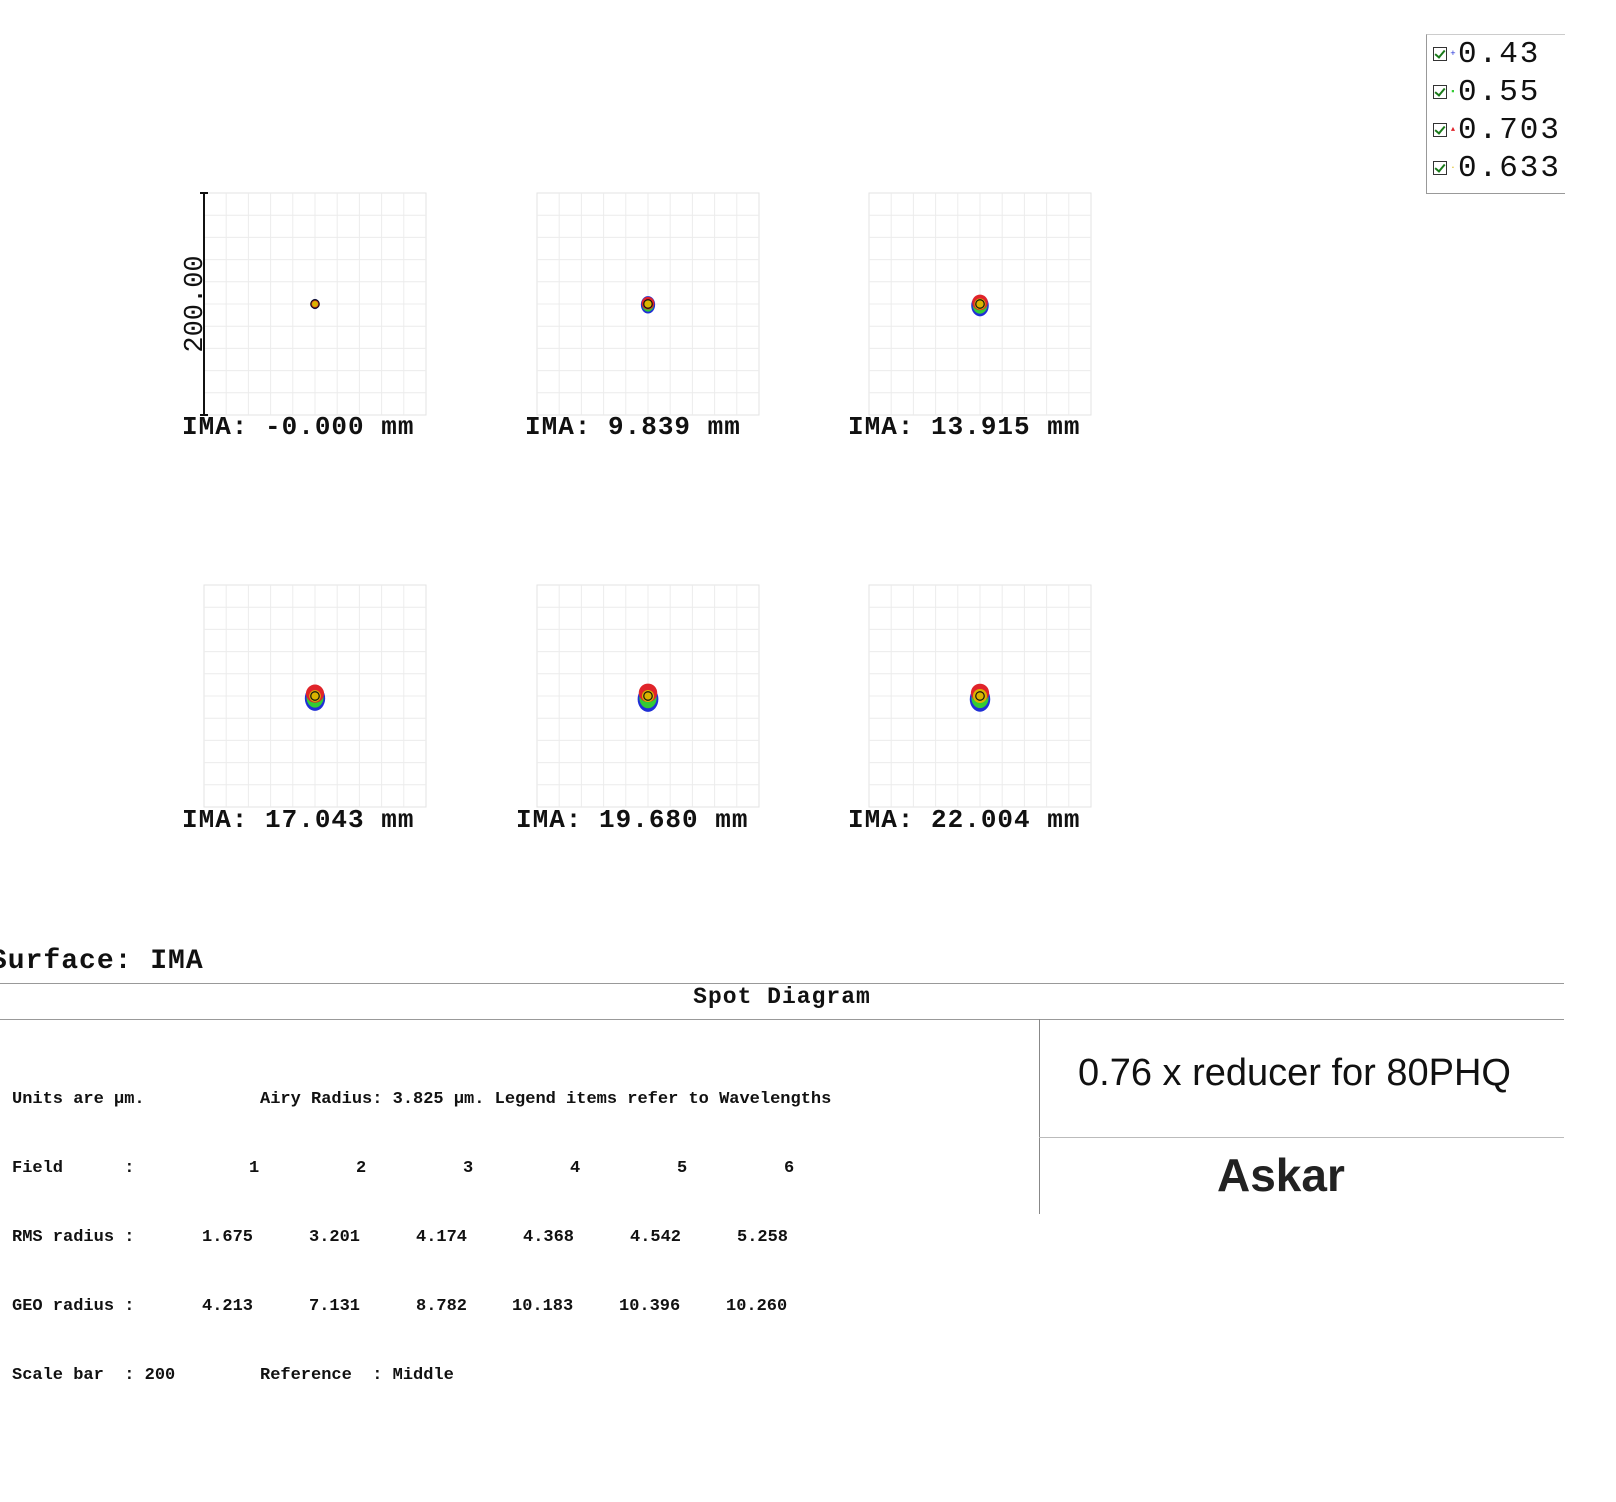 This screenshot has width=1616, height=1502. What do you see at coordinates (254, 1168) in the screenshot?
I see `field-number: 1` at bounding box center [254, 1168].